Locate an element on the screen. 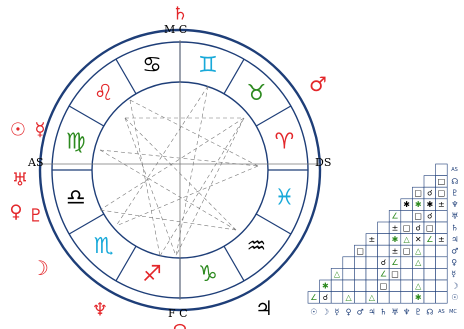  grid-column-label: ☉ is located at coordinates (313, 312).